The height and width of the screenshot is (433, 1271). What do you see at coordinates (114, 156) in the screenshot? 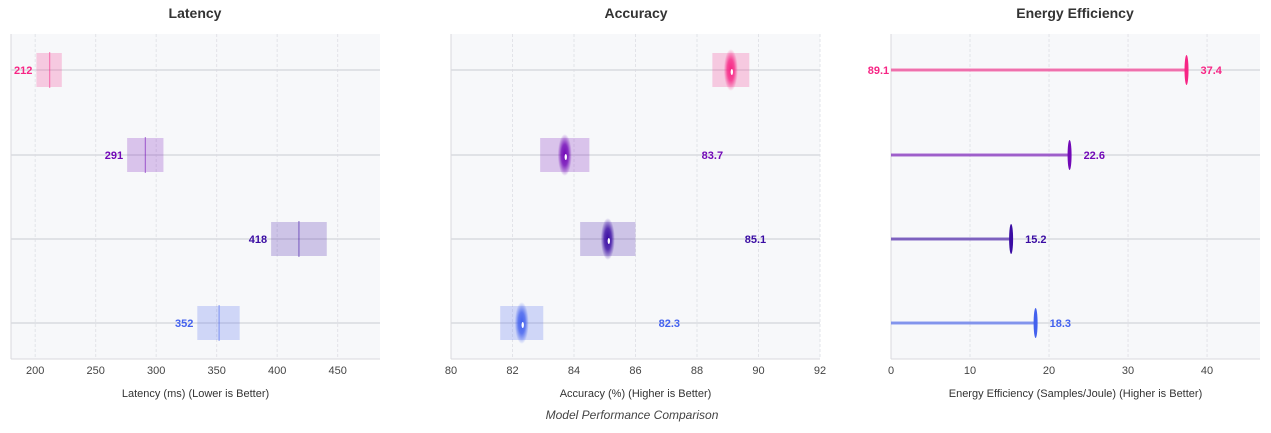
I see `latency-value-label: 291` at bounding box center [114, 156].